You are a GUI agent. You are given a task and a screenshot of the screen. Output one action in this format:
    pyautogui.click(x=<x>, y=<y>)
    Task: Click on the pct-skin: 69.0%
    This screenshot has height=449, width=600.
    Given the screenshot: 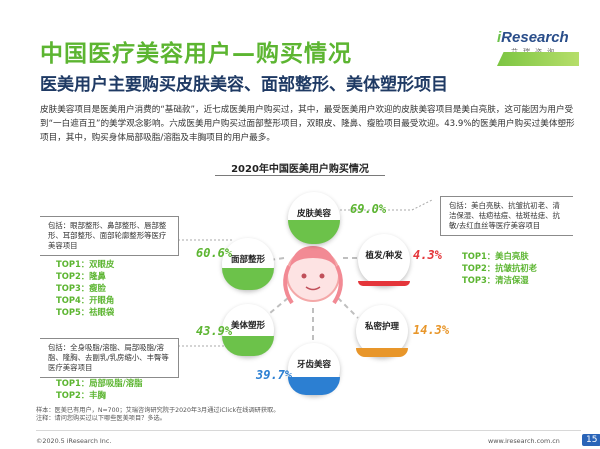 What is the action you would take?
    pyautogui.click(x=368, y=209)
    